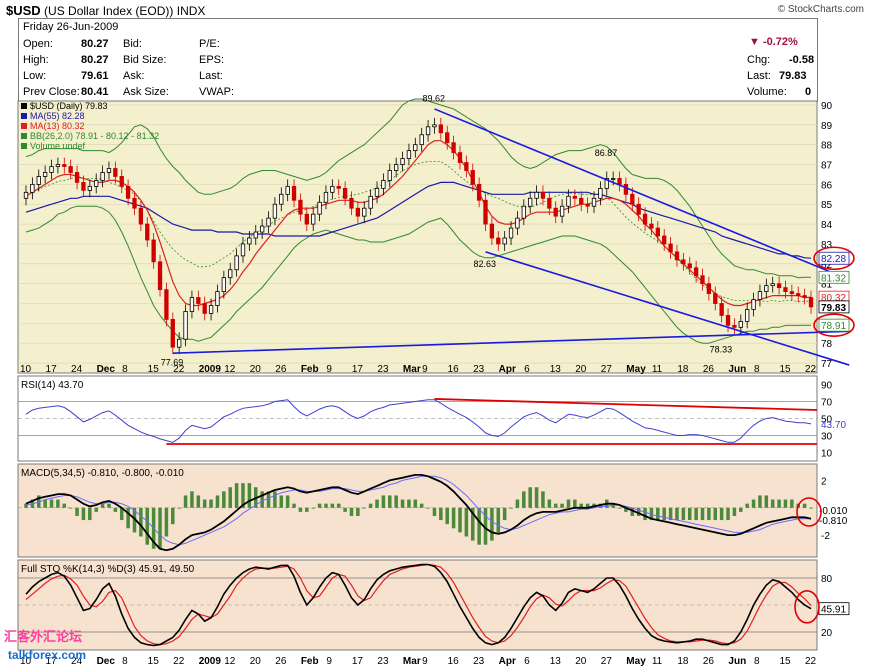 Image resolution: width=870 pixels, height=668 pixels. I want to click on price-annotation: 82.63, so click(485, 264).